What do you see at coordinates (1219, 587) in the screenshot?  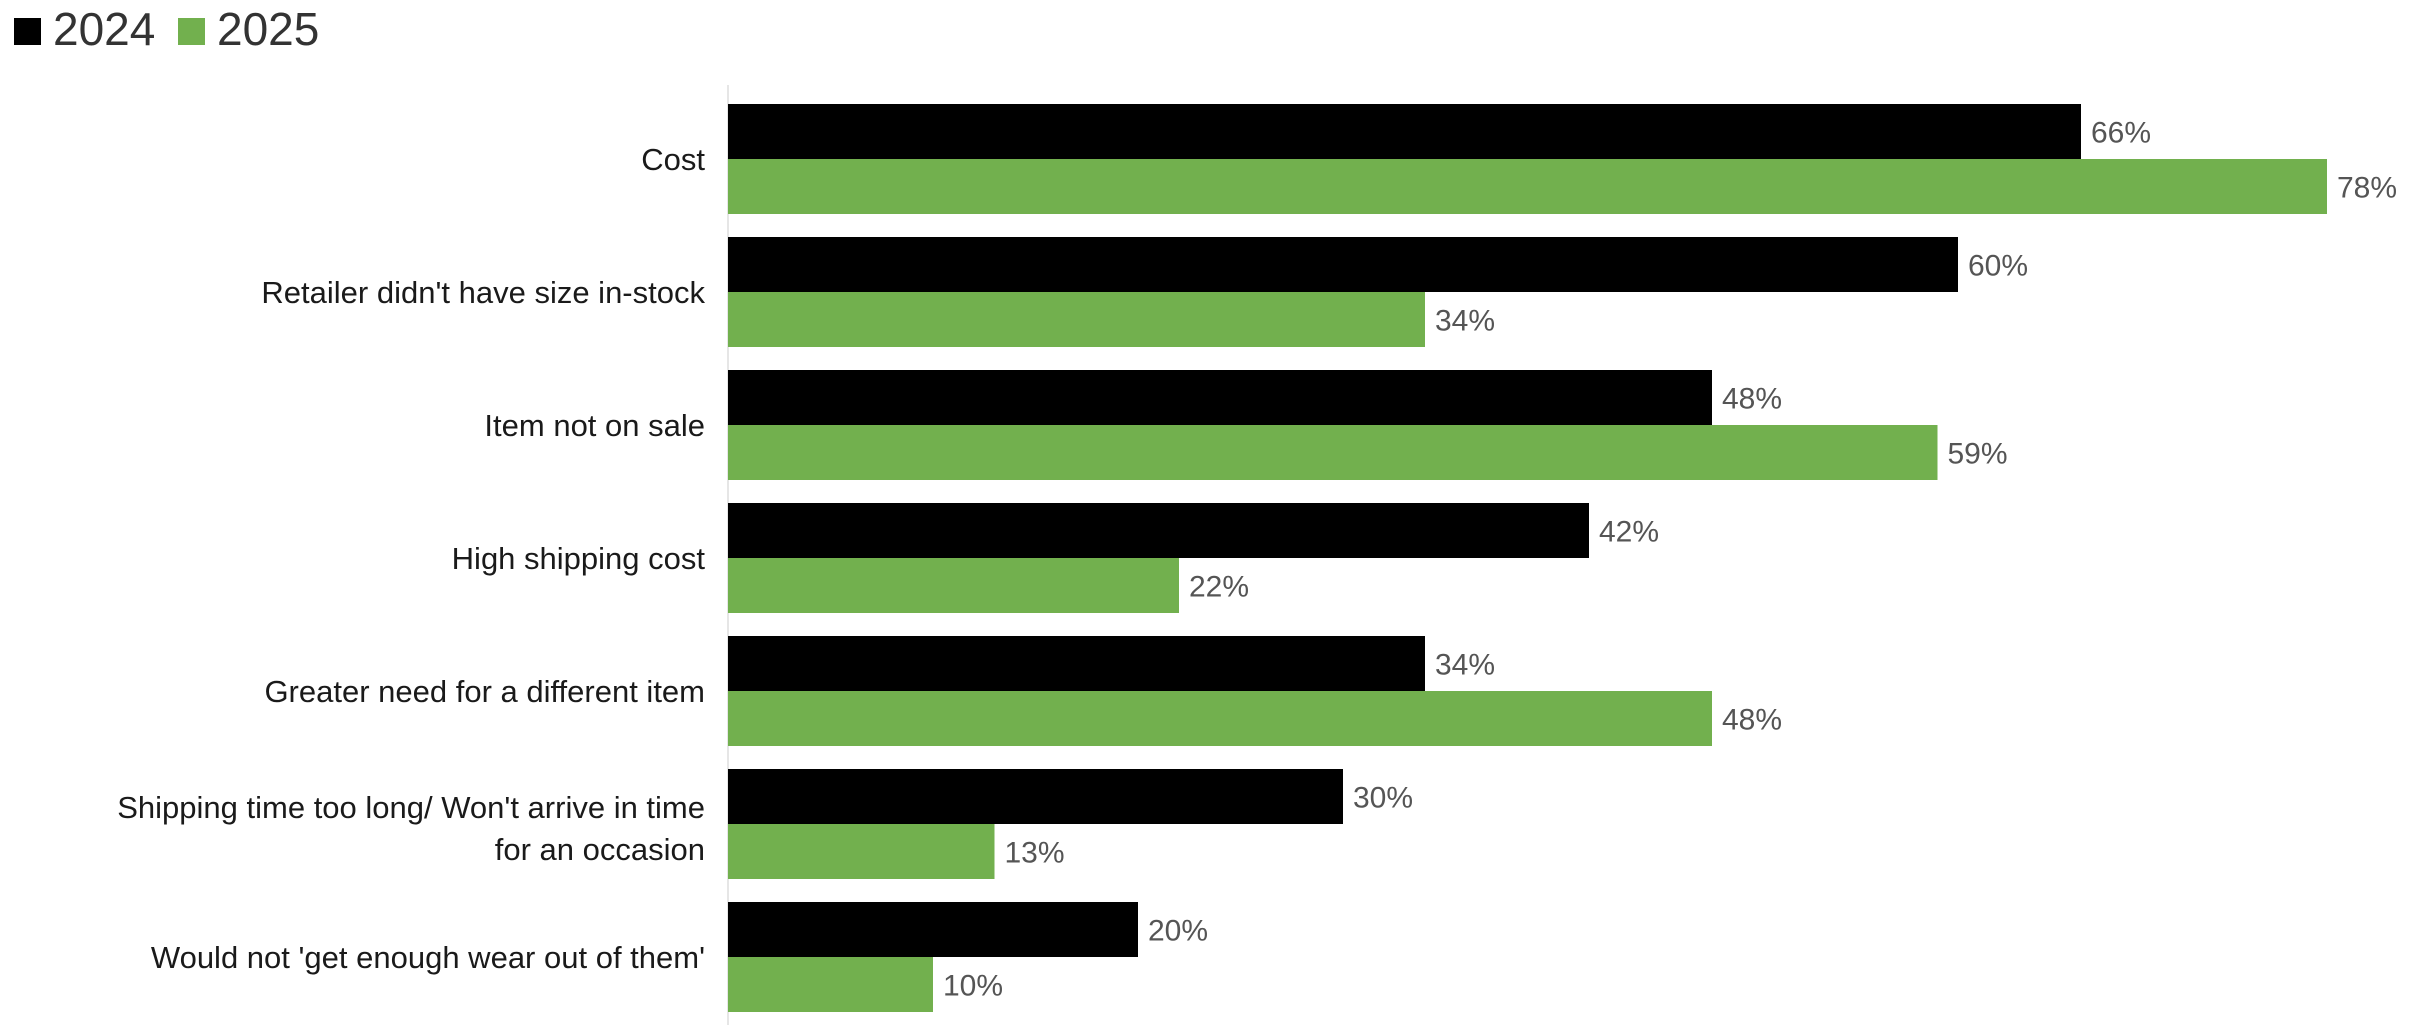 I see `data-label-2025-3: 22%` at bounding box center [1219, 587].